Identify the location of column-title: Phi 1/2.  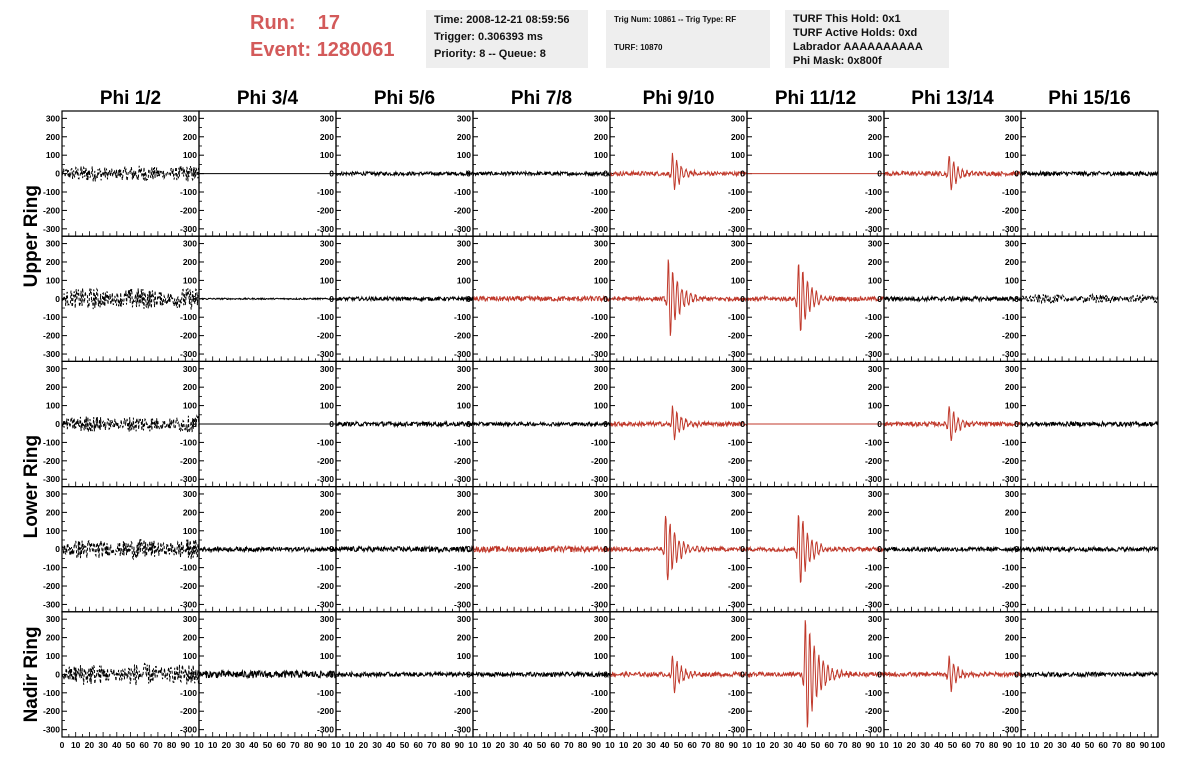
(130, 98).